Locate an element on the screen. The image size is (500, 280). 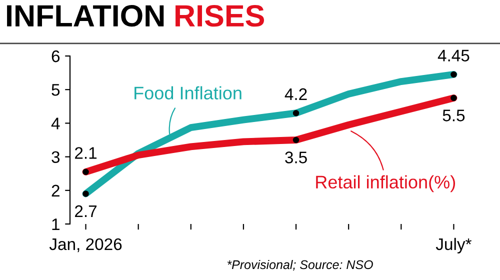
chart-title: INFLATION RISES is located at coordinates (135, 16).